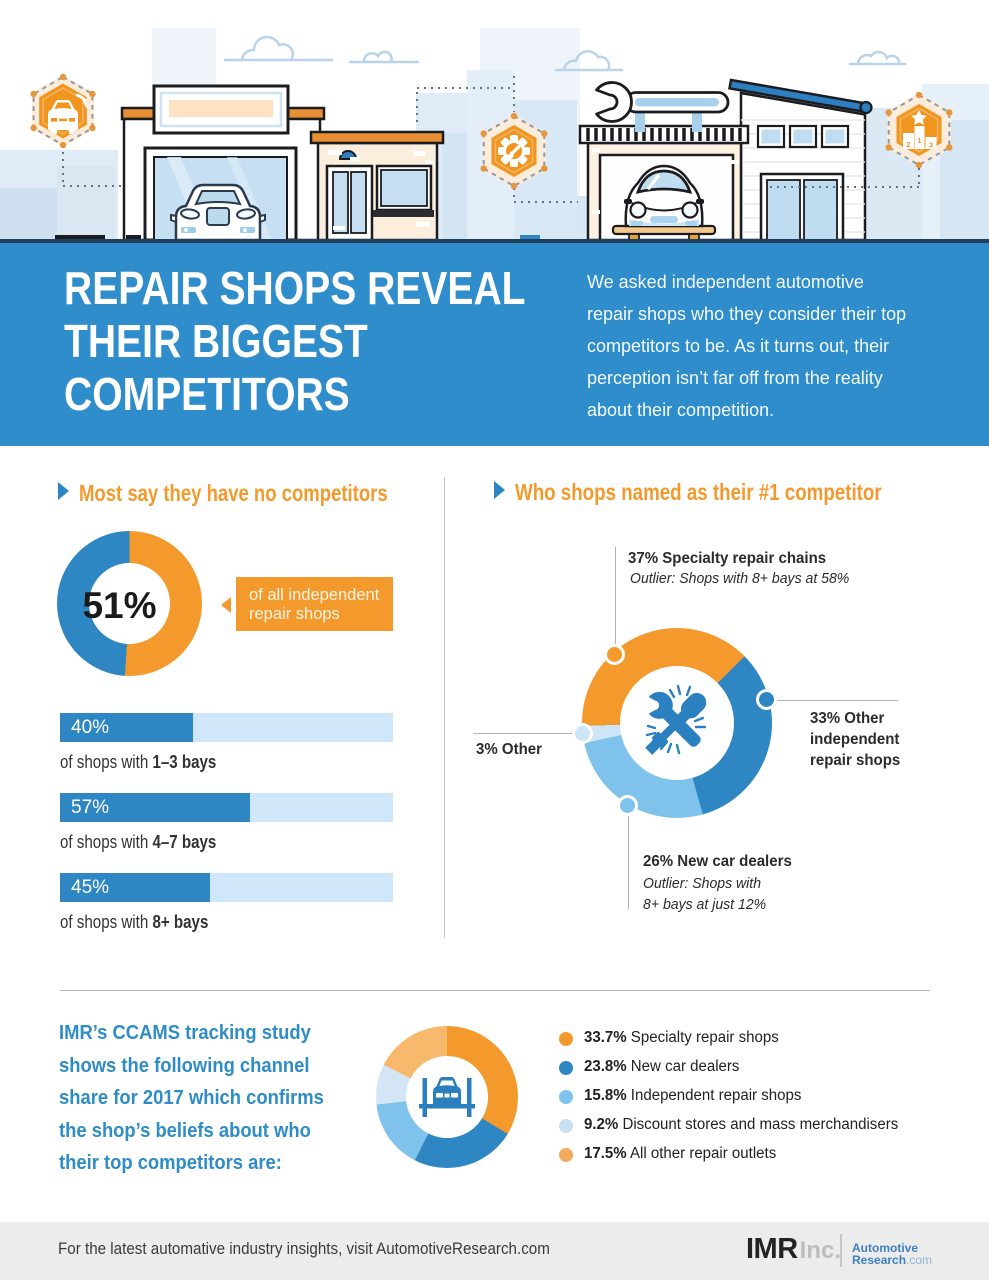  I want to click on svg-text: 2, so click(908, 144).